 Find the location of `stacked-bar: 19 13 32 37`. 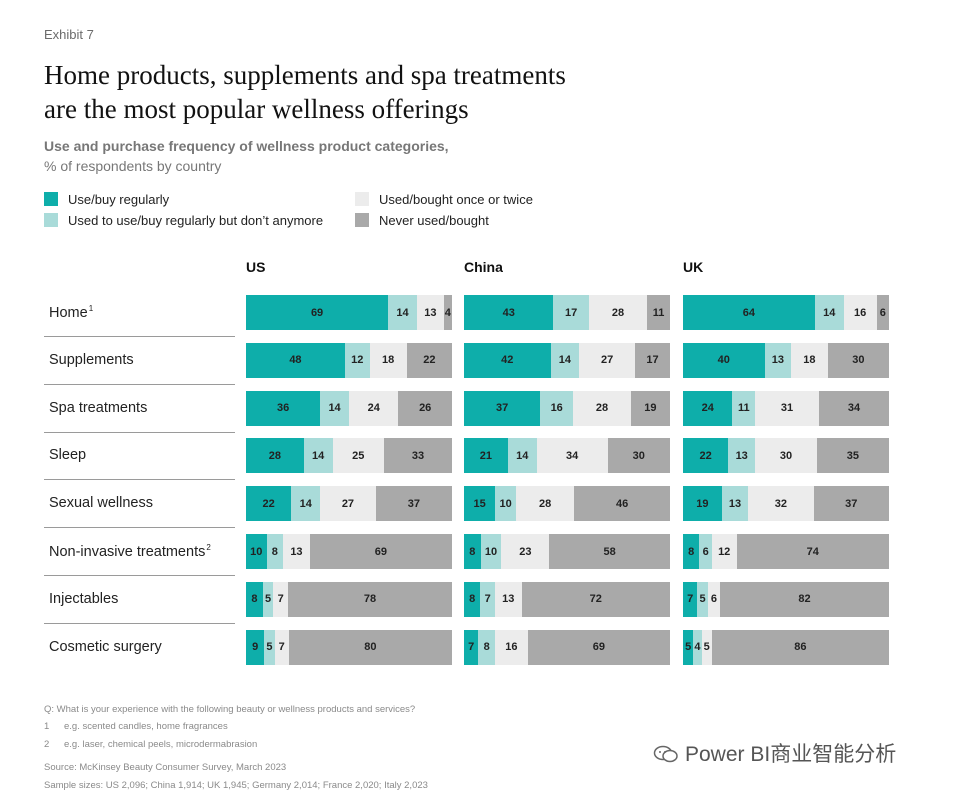

stacked-bar: 19 13 32 37 is located at coordinates (786, 504).